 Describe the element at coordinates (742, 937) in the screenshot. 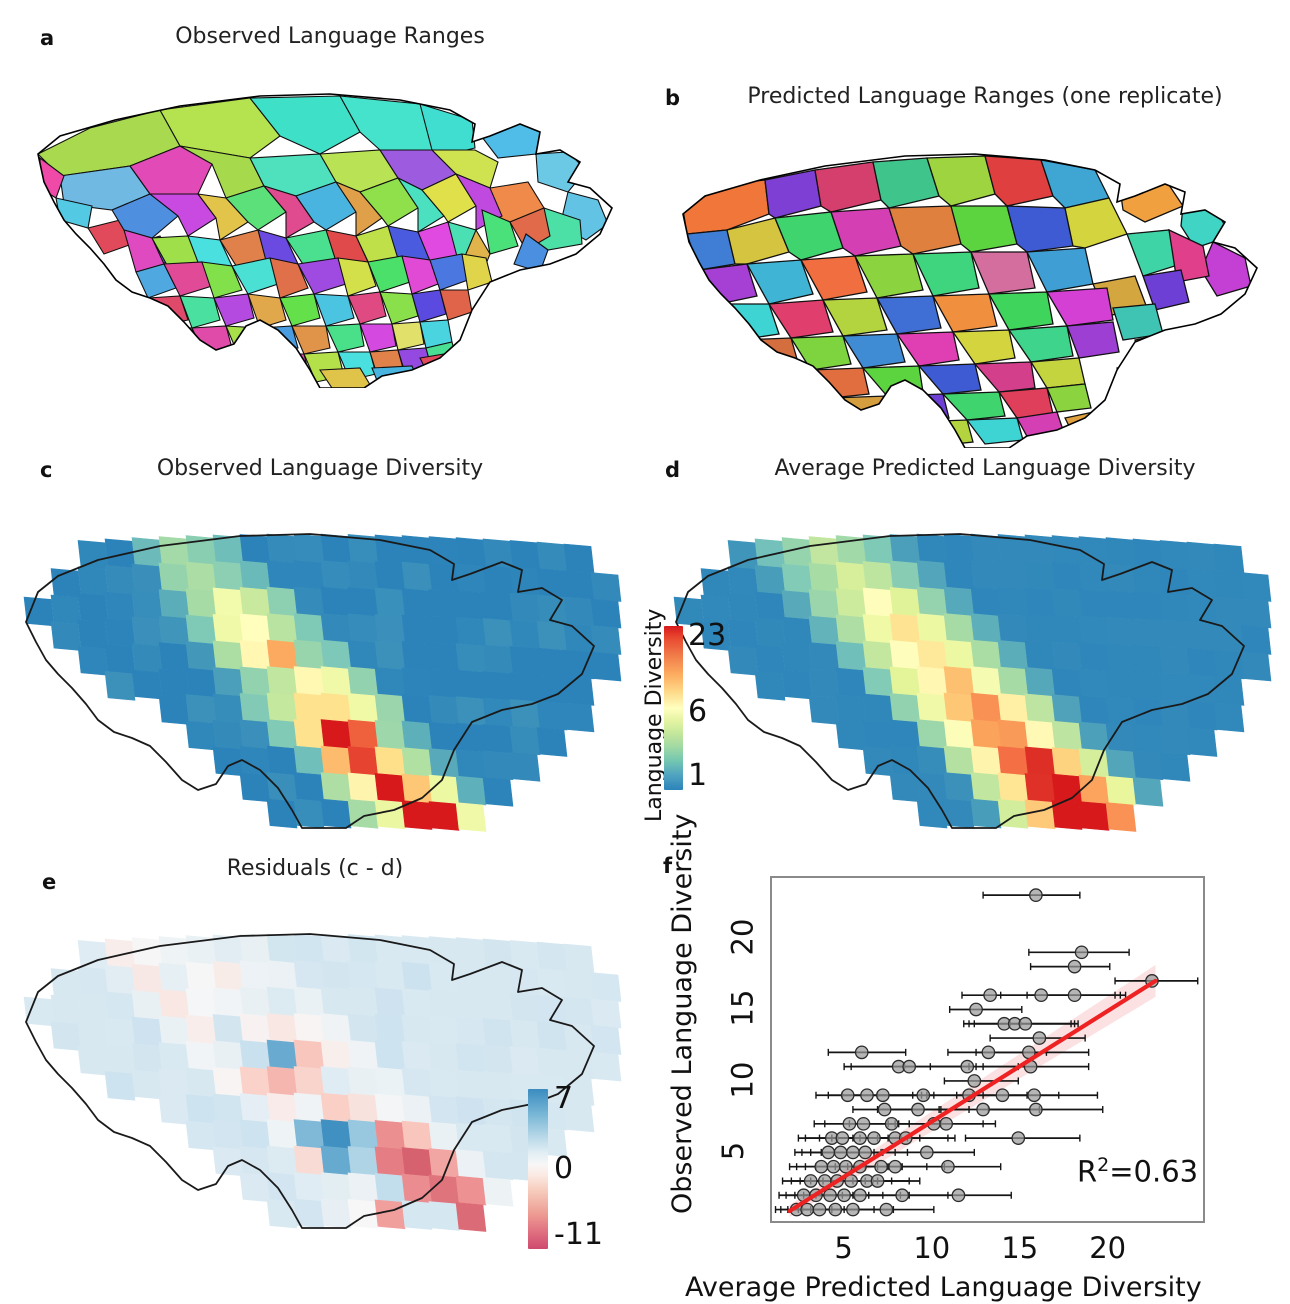

I see `scatter-y-tick: 20` at that location.